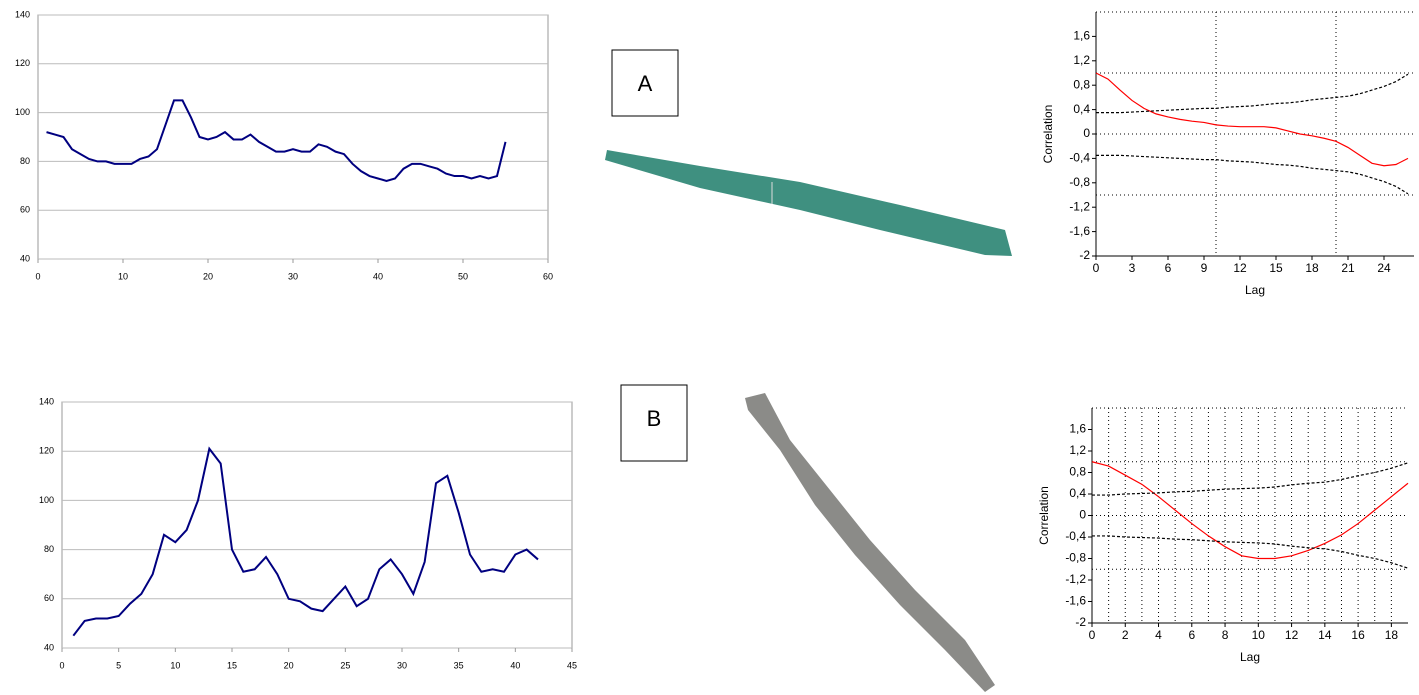  Describe the element at coordinates (572, 665) in the screenshot. I see `x-tick-label: 45` at that location.